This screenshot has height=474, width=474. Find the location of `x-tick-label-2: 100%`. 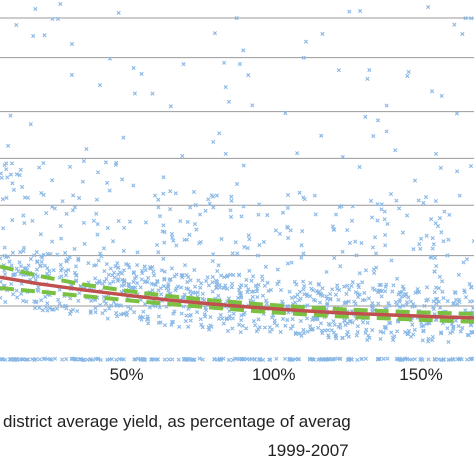

x-tick-label-2: 100% is located at coordinates (273, 374).